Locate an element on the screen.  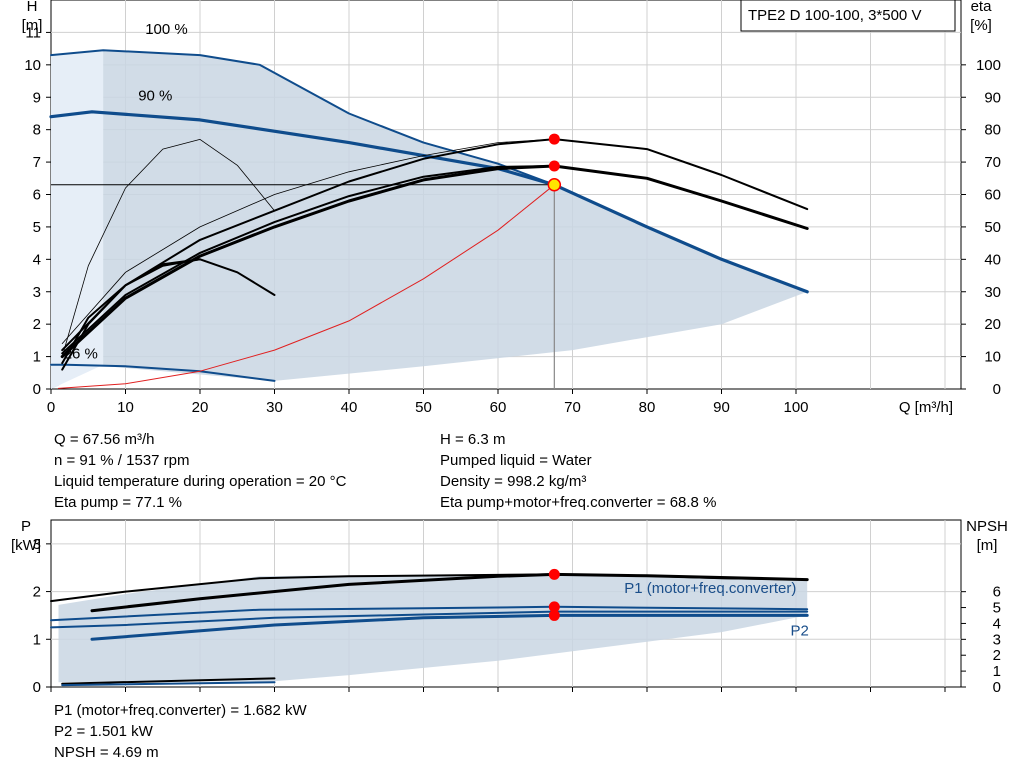
y-right-tick-label: 10 is located at coordinates (992, 357).